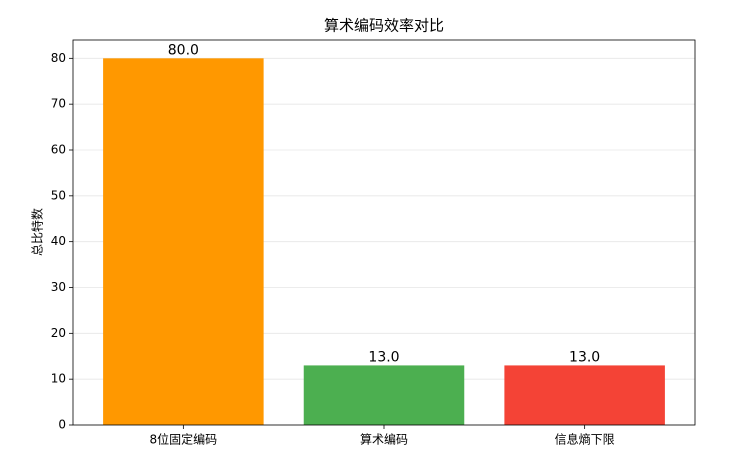  Describe the element at coordinates (384, 26) in the screenshot. I see `chart-title: 算术编码效率对比` at that location.